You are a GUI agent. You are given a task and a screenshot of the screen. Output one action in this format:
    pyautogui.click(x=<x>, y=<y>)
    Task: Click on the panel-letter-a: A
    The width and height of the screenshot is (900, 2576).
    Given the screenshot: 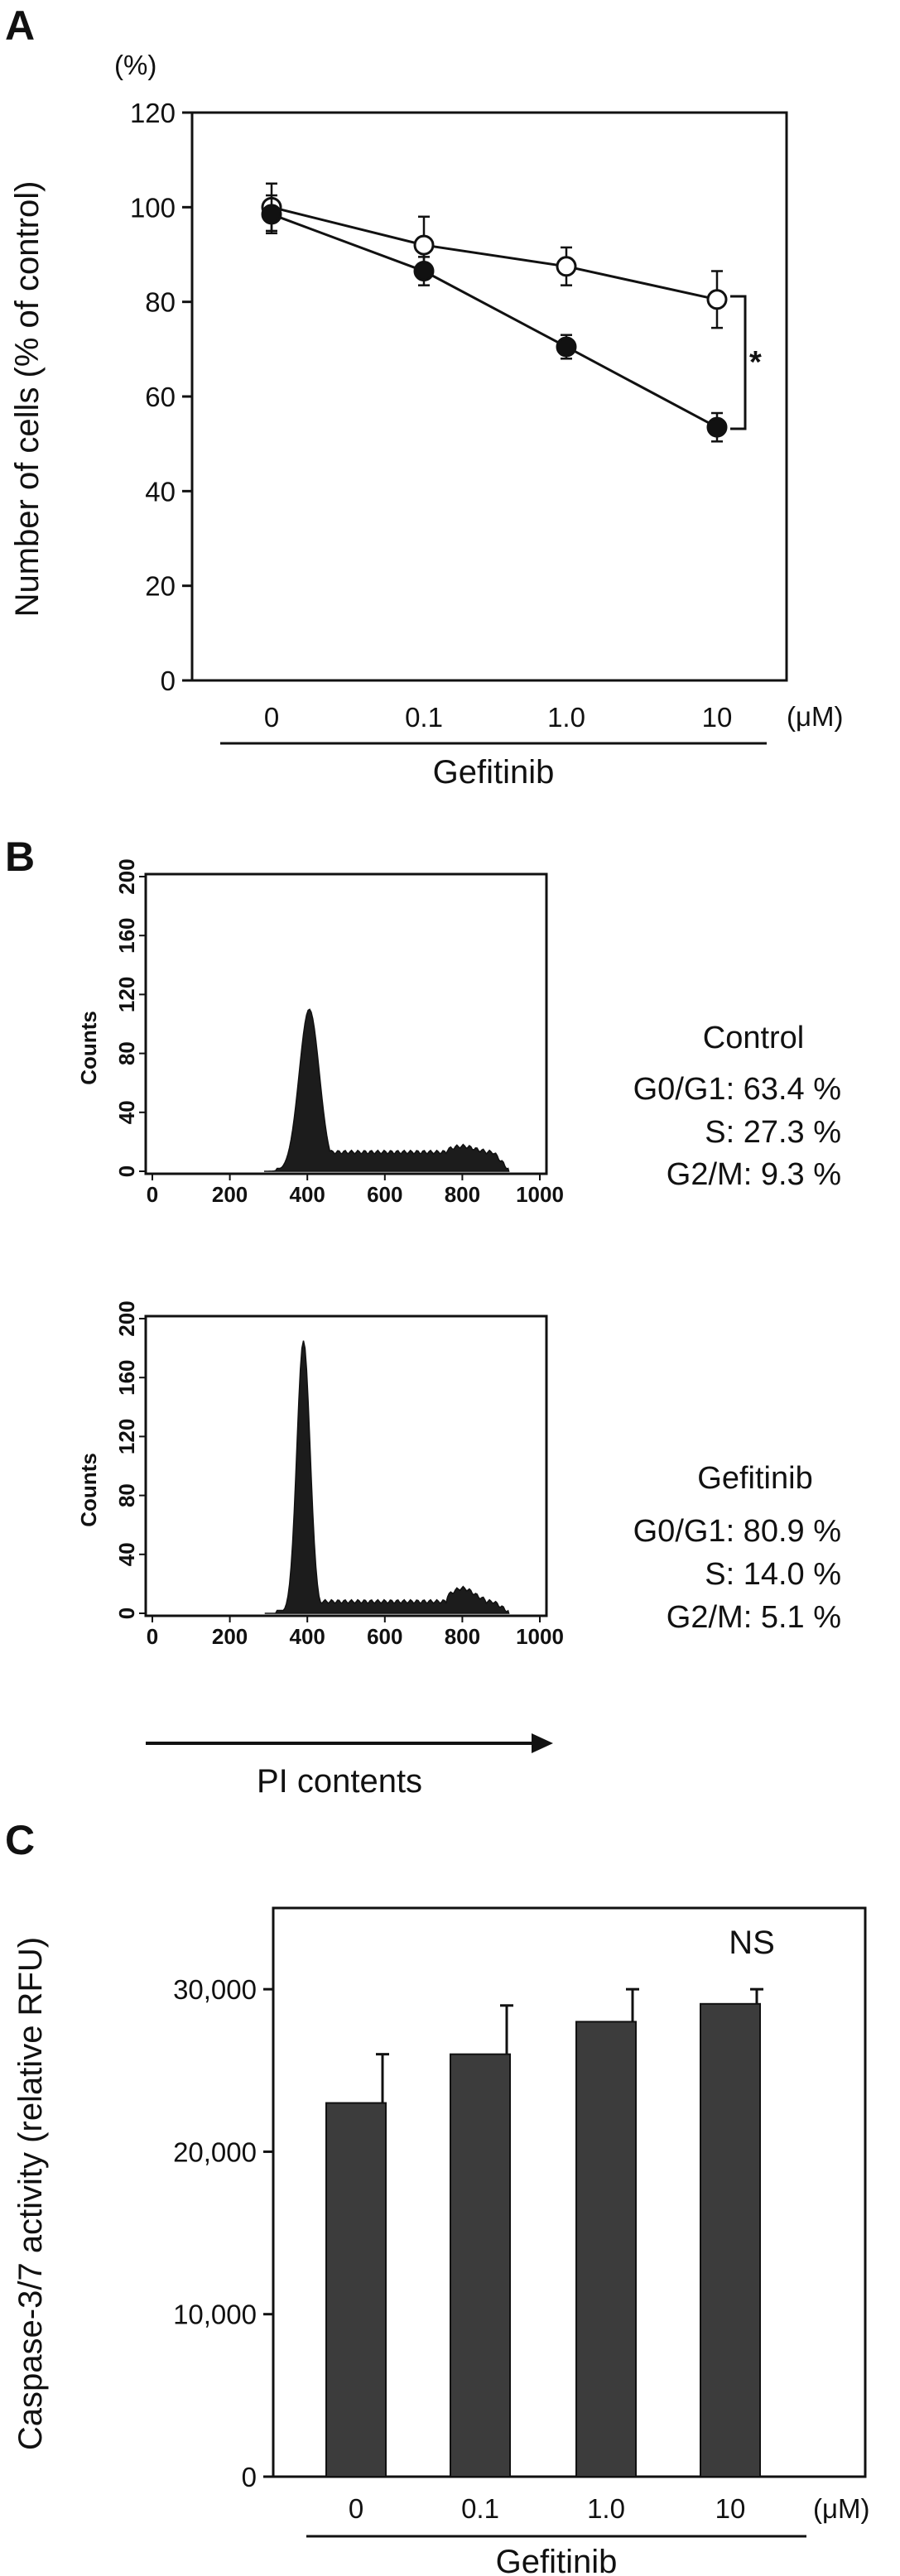 What is the action you would take?
    pyautogui.click(x=20, y=25)
    